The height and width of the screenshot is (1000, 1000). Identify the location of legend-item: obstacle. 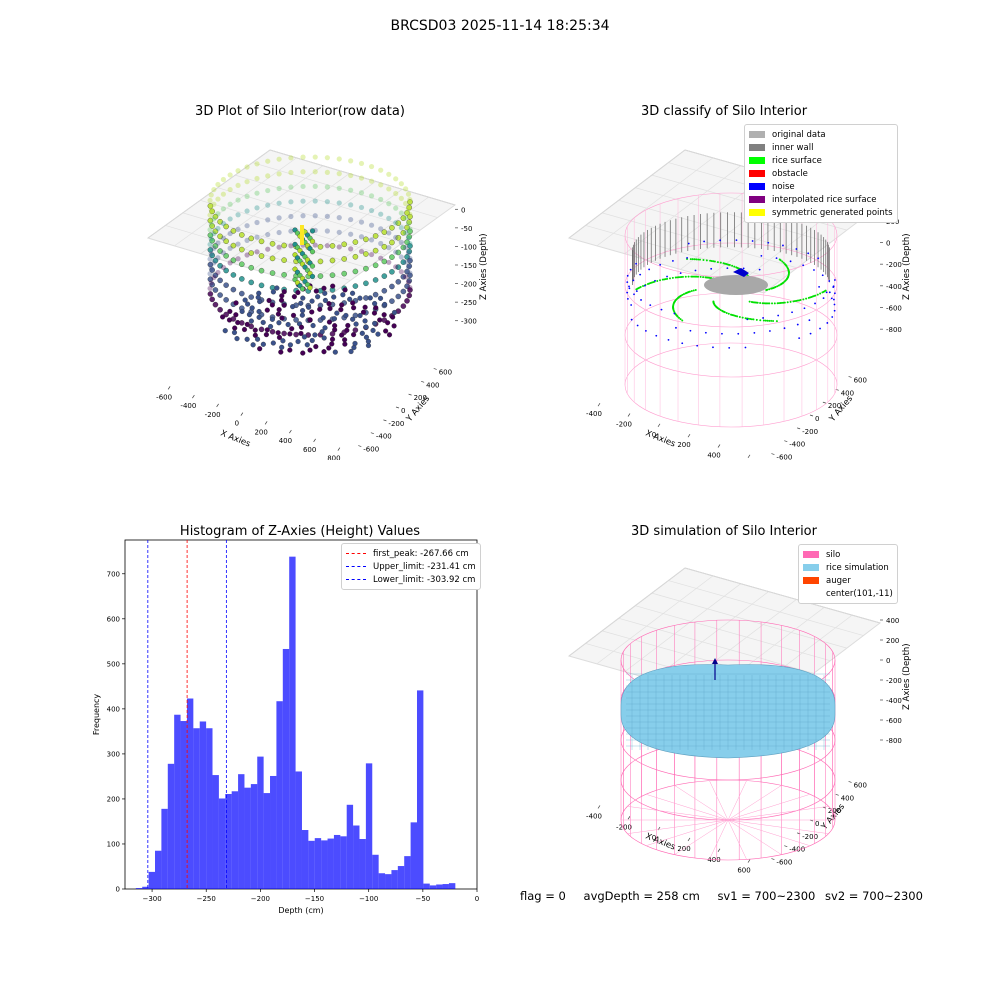
(821, 173).